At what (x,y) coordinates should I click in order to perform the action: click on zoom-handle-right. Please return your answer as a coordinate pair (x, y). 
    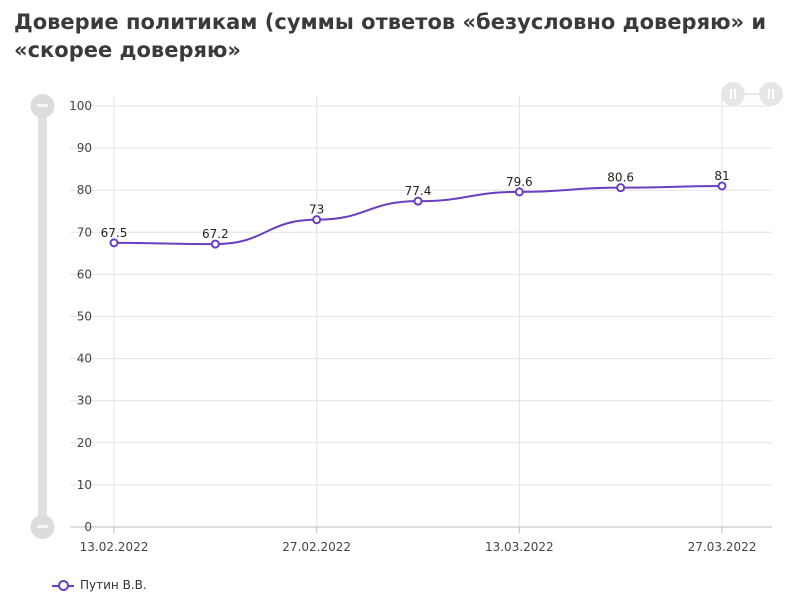
    Looking at the image, I should click on (771, 94).